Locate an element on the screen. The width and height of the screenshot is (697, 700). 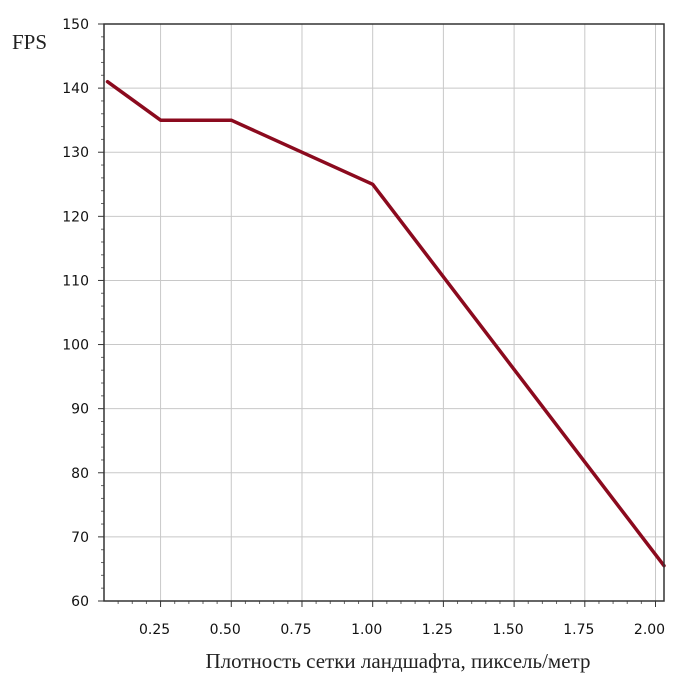
y-tick-label: 70 is located at coordinates (80, 538).